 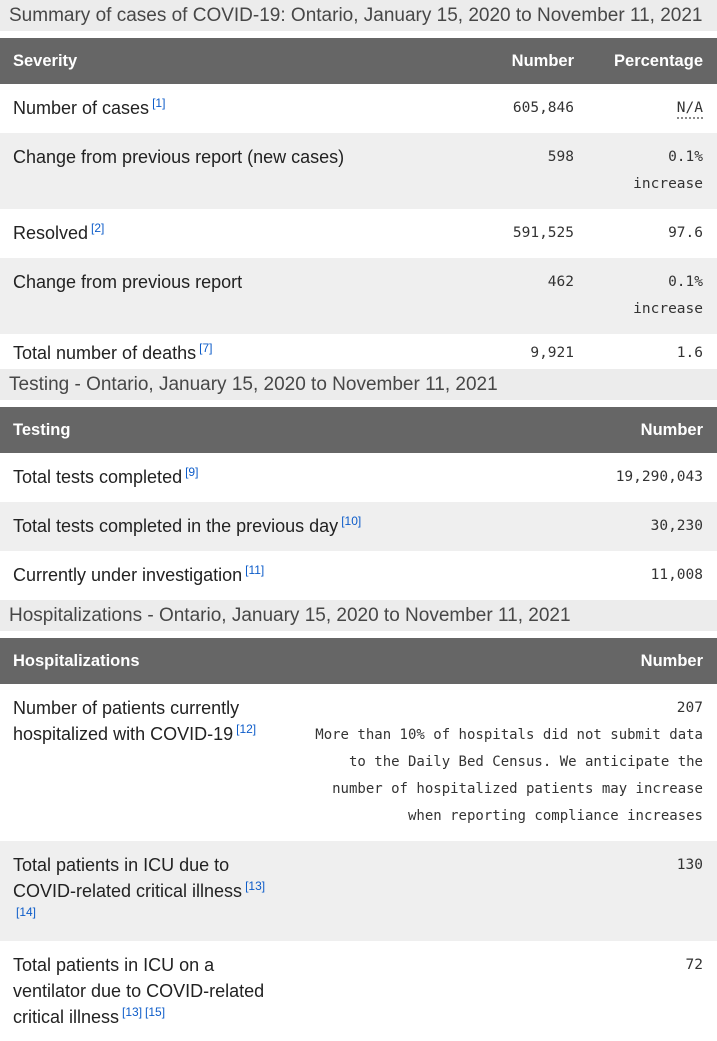 I want to click on number-value: 11,008, so click(x=676, y=575).